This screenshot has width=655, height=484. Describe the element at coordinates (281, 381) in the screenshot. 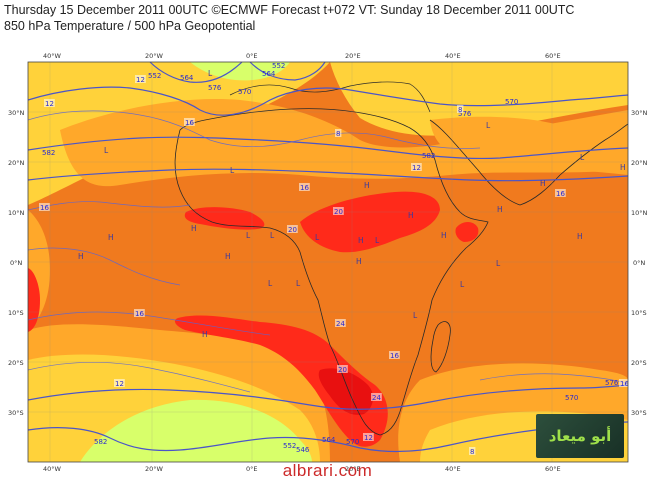

I see `hot-zone-southern-africa` at that location.